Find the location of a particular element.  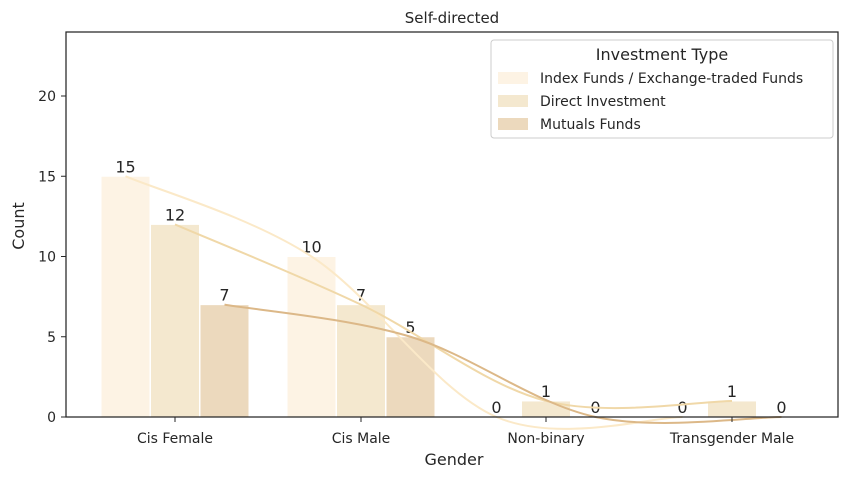

y-axis: 0 5 10 15 20 is located at coordinates (52, 257).